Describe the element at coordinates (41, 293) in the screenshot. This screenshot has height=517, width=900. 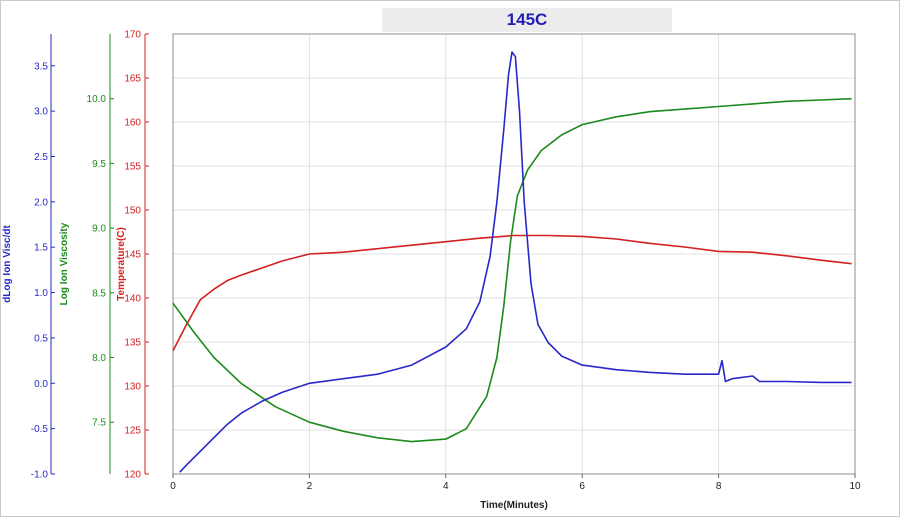
I see `y-tick-label: 1.0` at that location.